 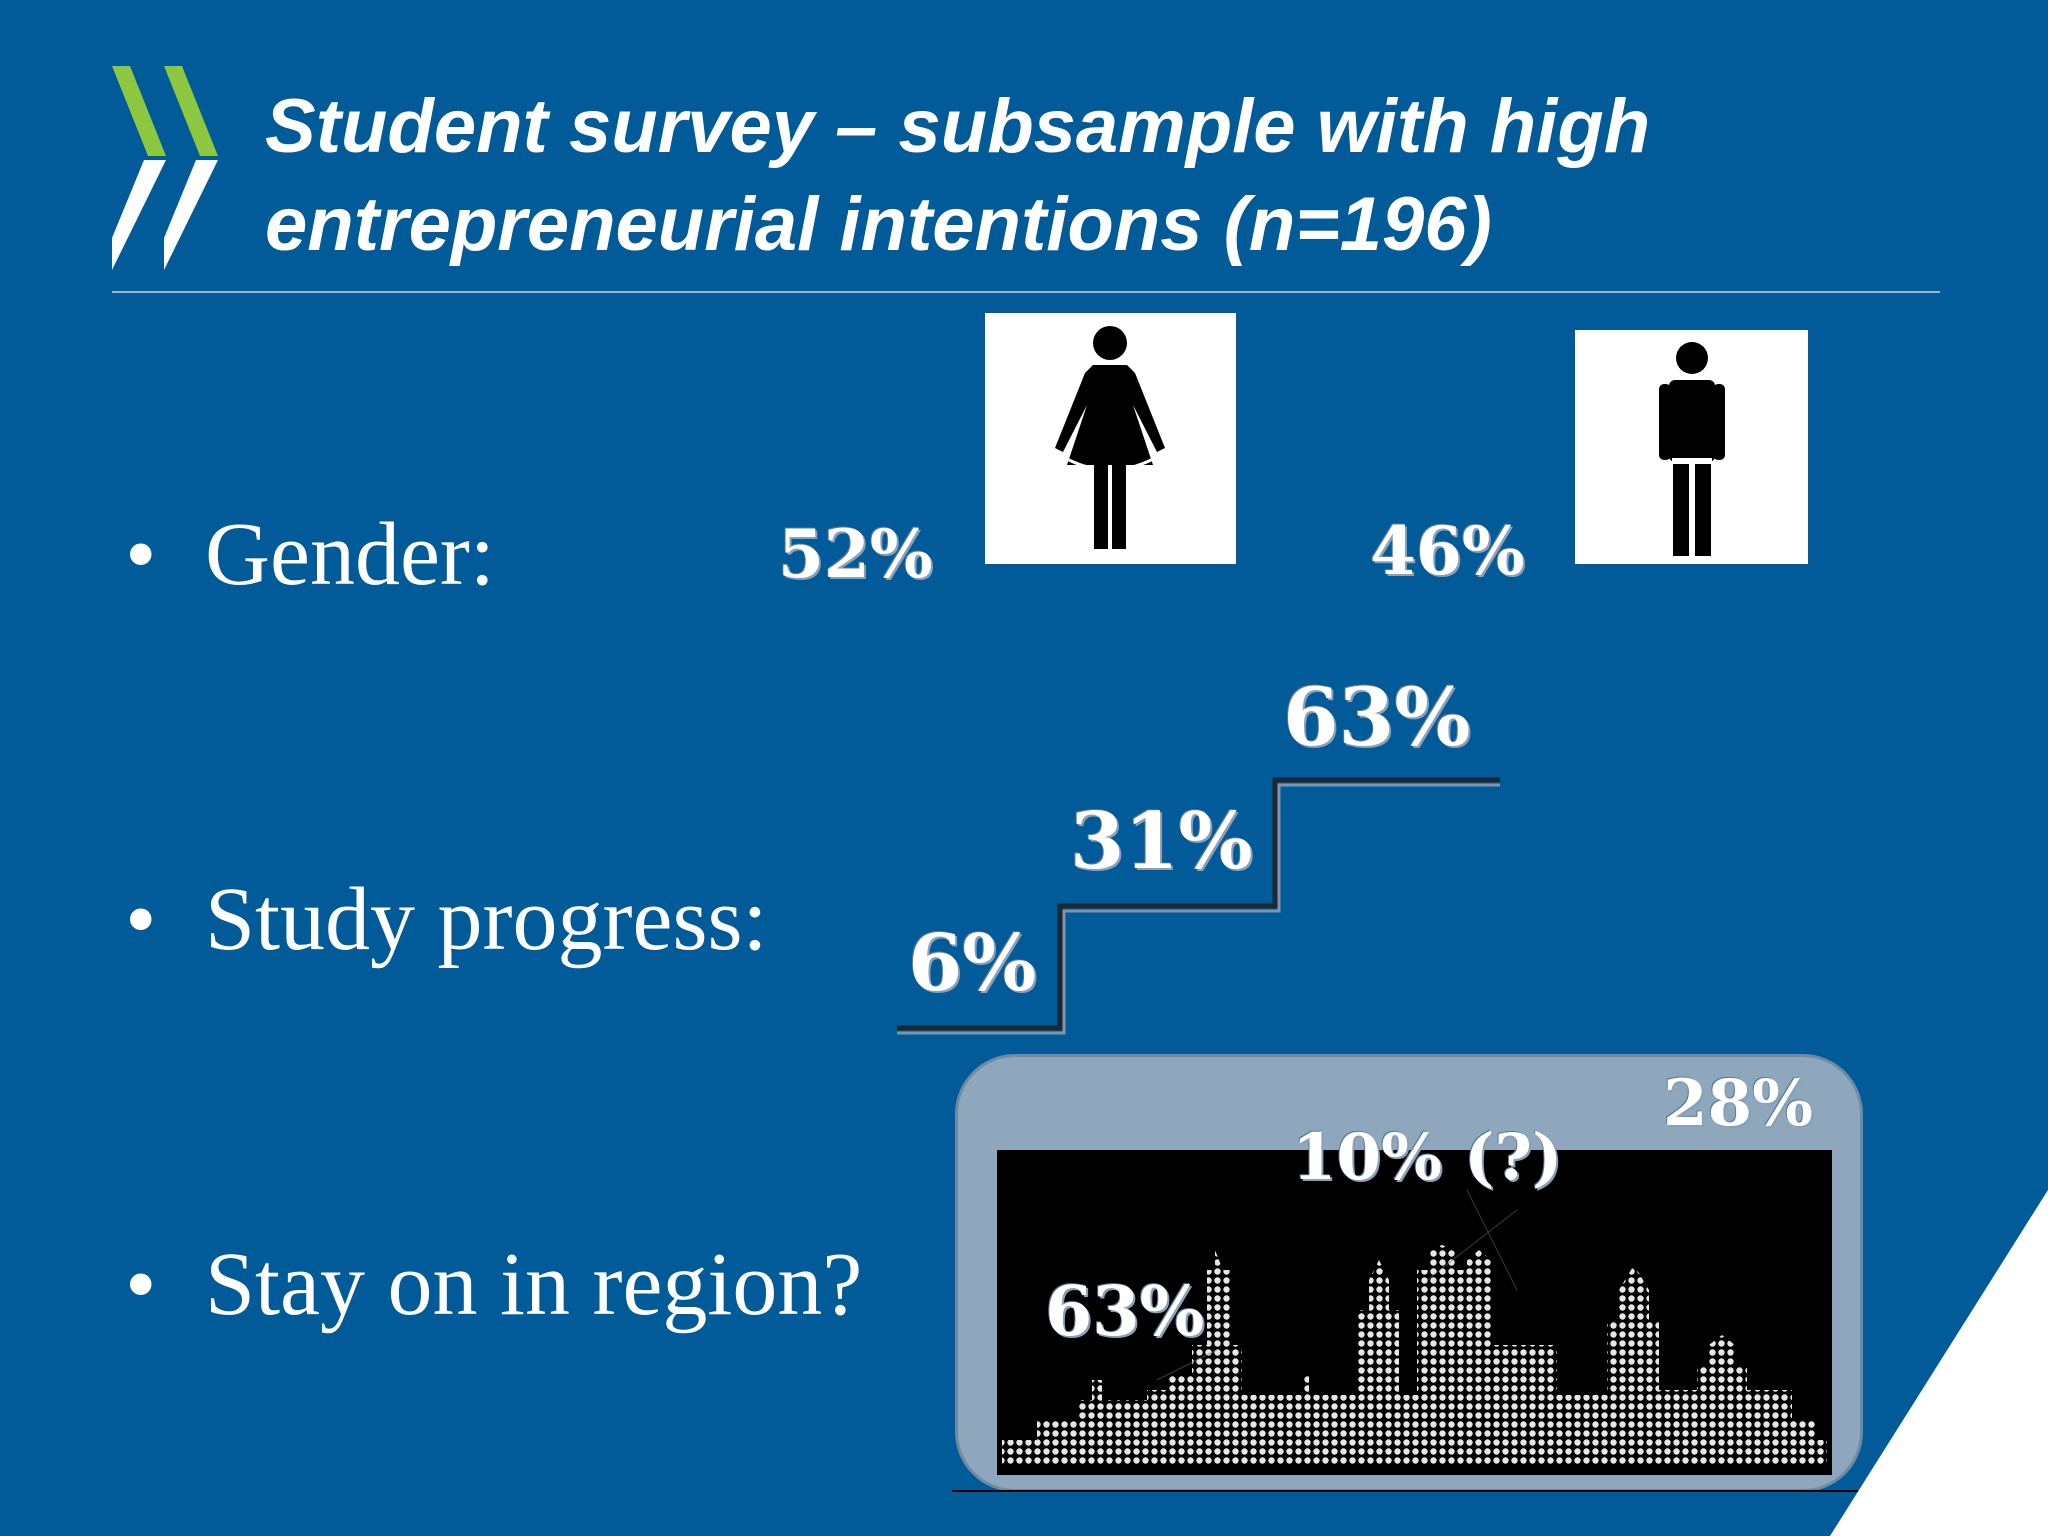 I want to click on slide-title-line2: entrepreneurial intentions (n=196), so click(x=878, y=224).